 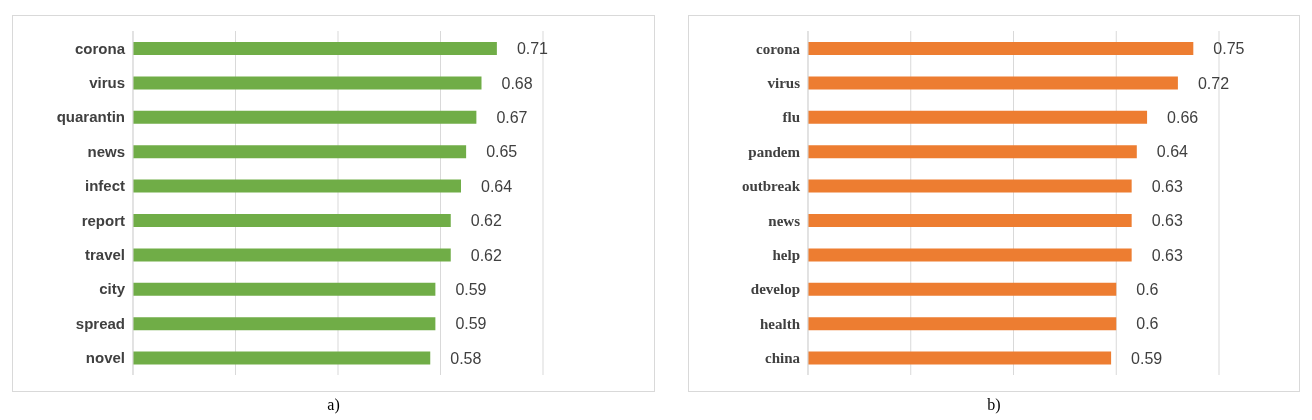 What do you see at coordinates (105, 358) in the screenshot?
I see `y-tick-label: novel` at bounding box center [105, 358].